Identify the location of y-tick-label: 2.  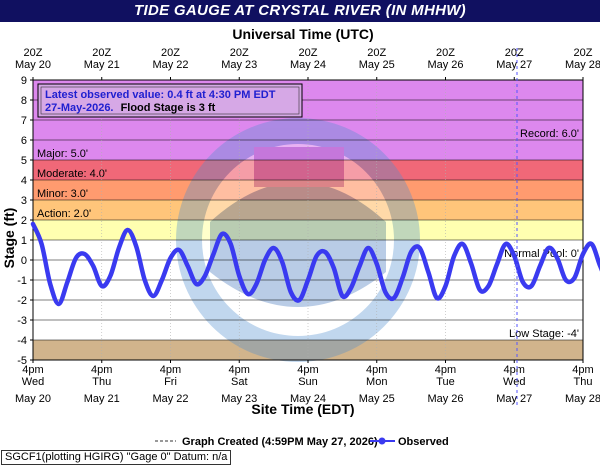
(24, 221).